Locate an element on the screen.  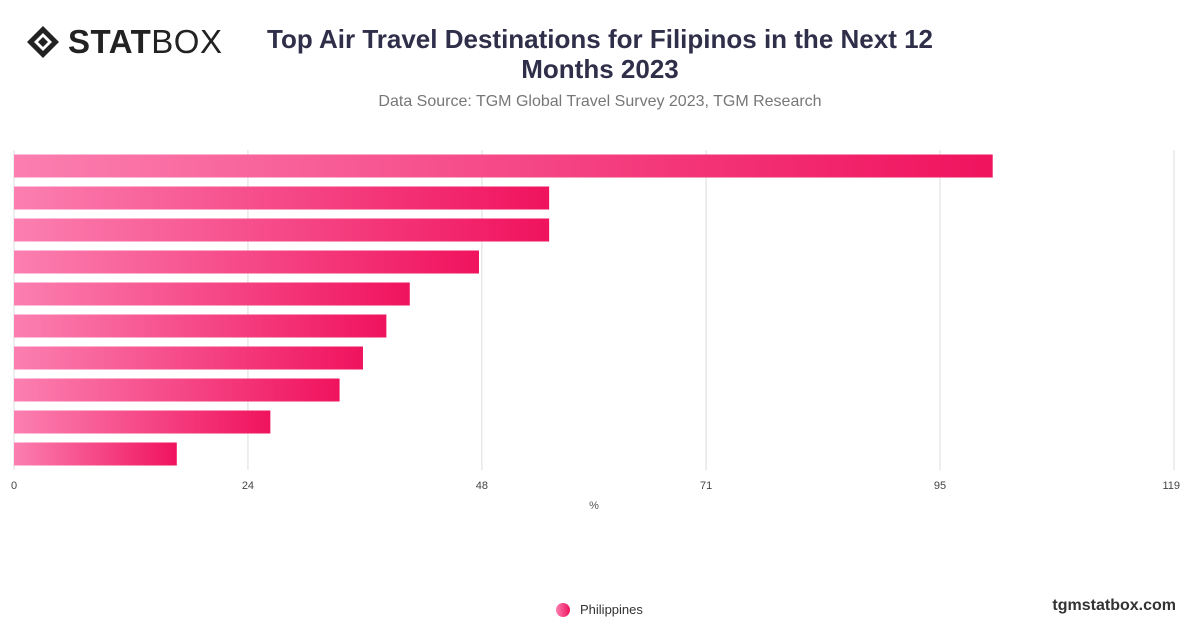
logo-light-text: BOX is located at coordinates (187, 41).